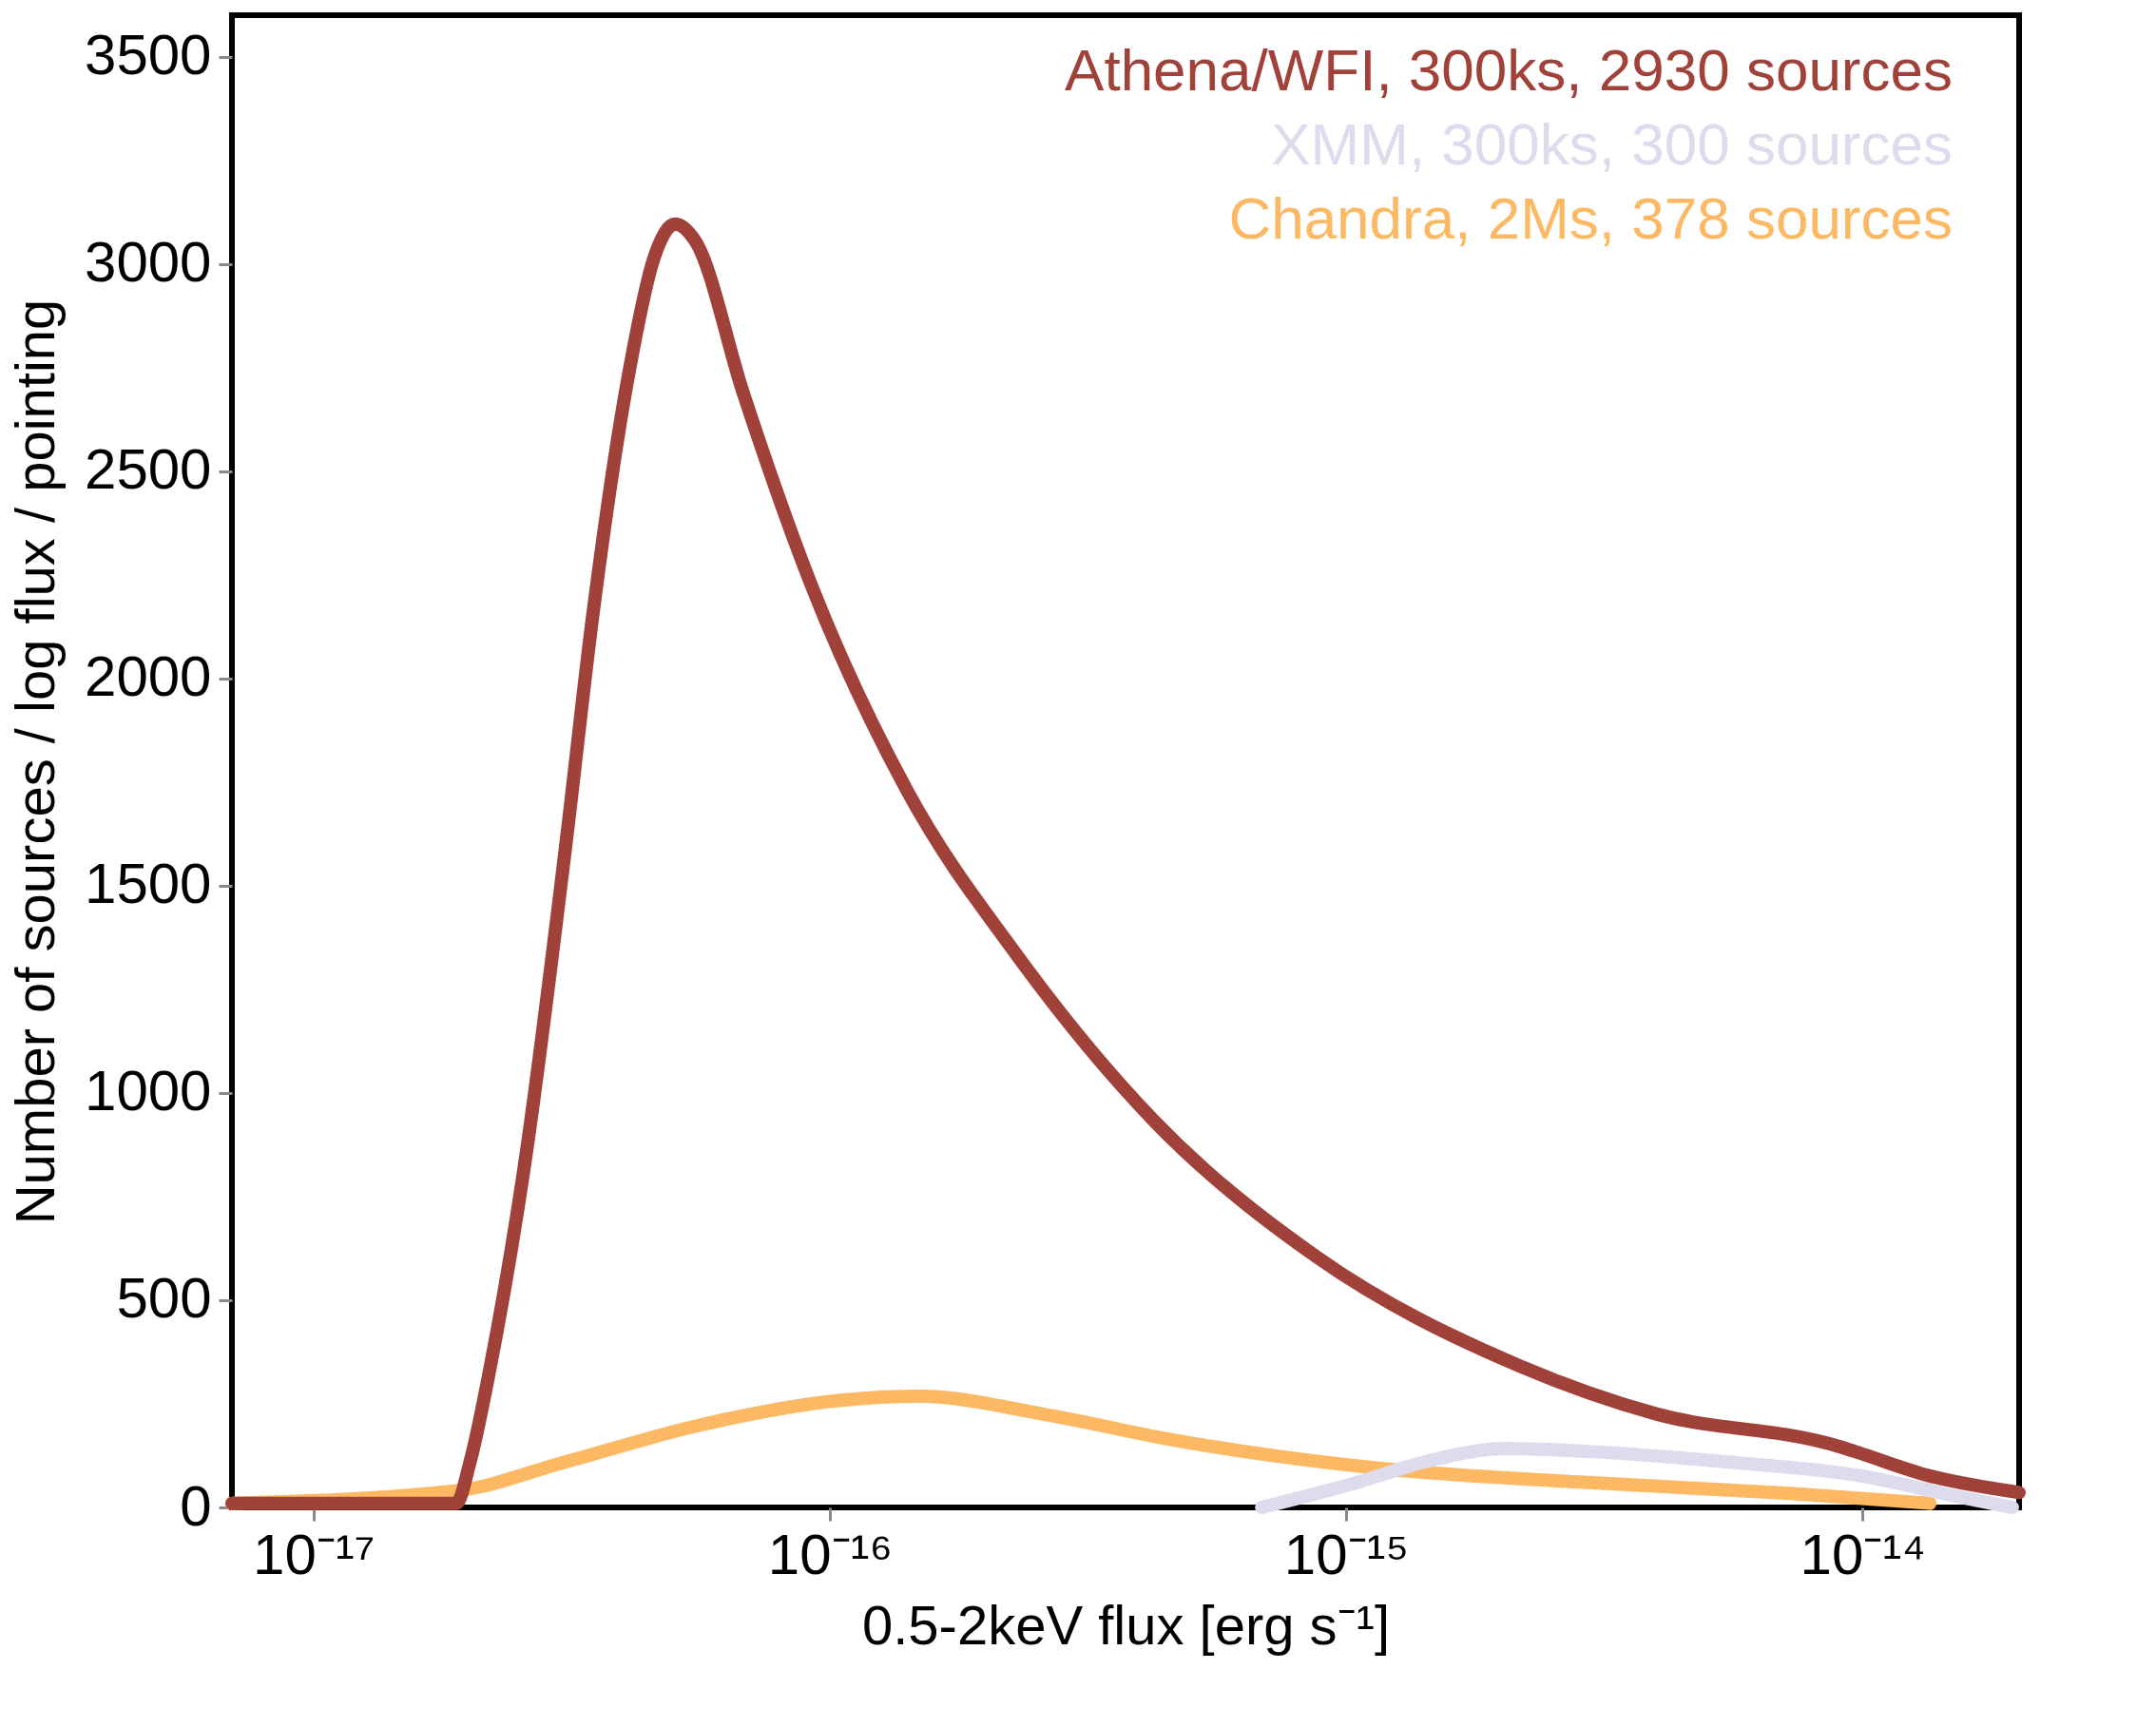 The image size is (2156, 1727). I want to click on y-tick-label: 500, so click(164, 1298).